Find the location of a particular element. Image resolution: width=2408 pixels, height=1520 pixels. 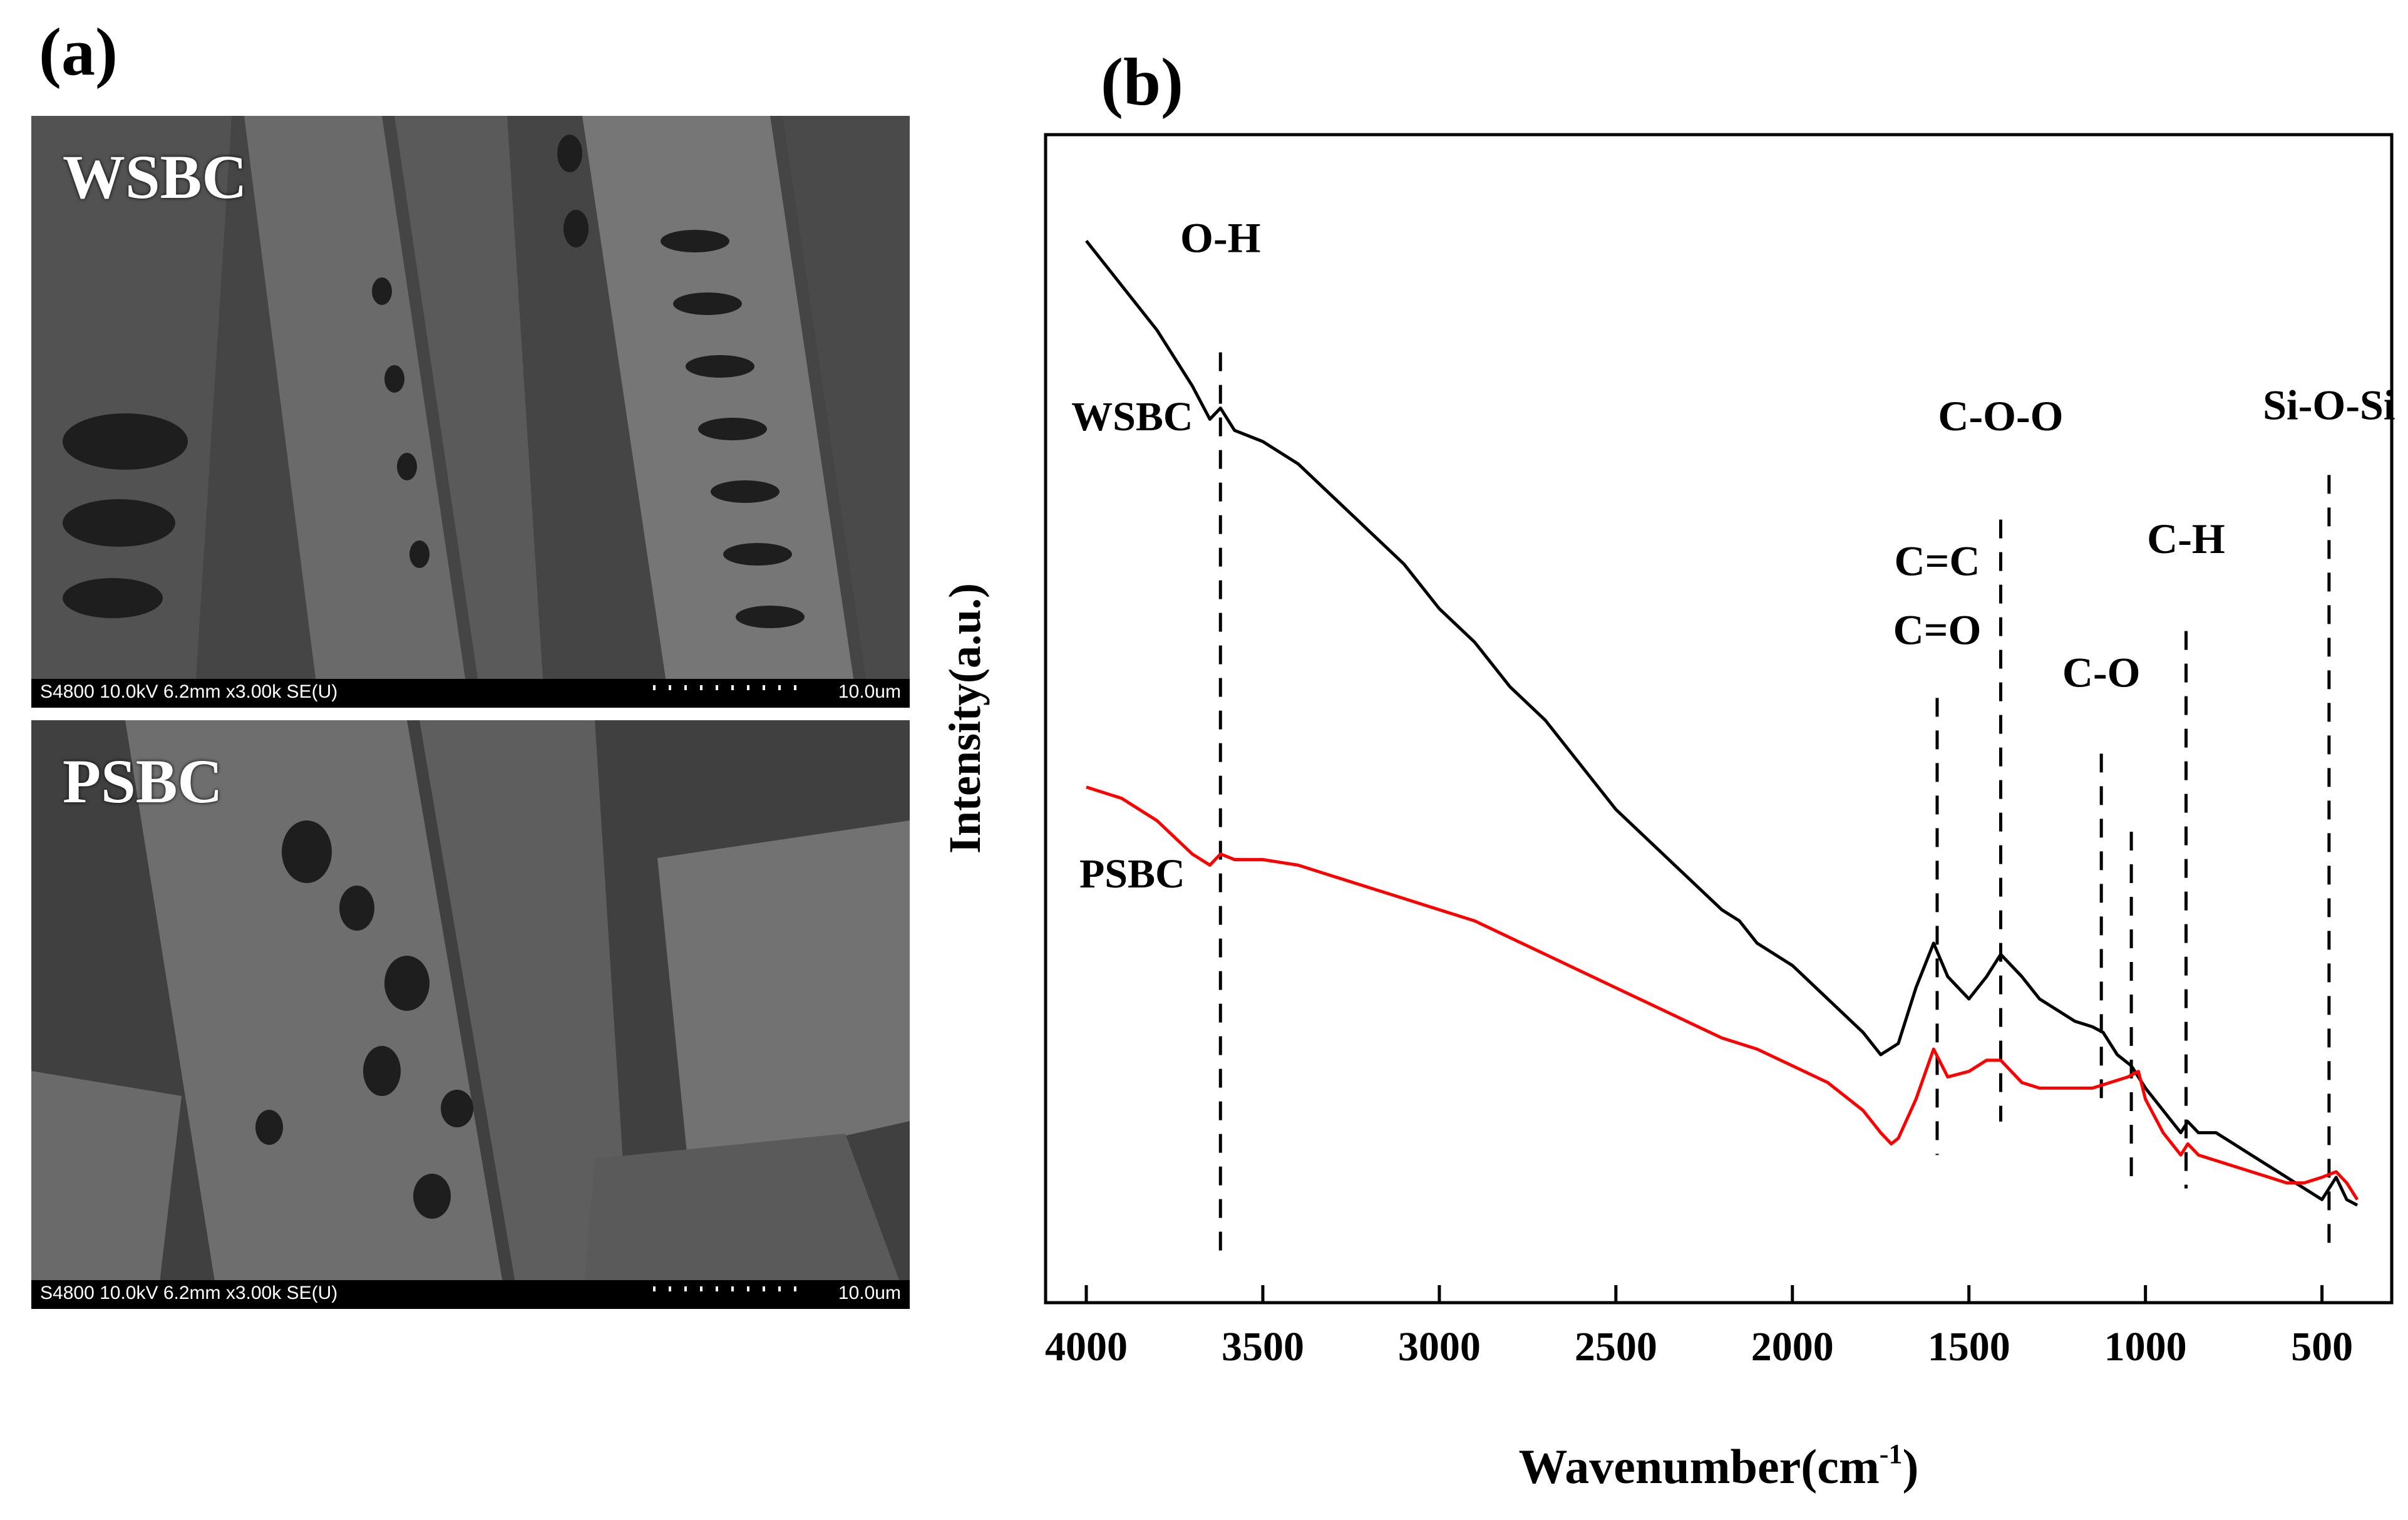

peak-annotation-label: C=O is located at coordinates (1937, 630).